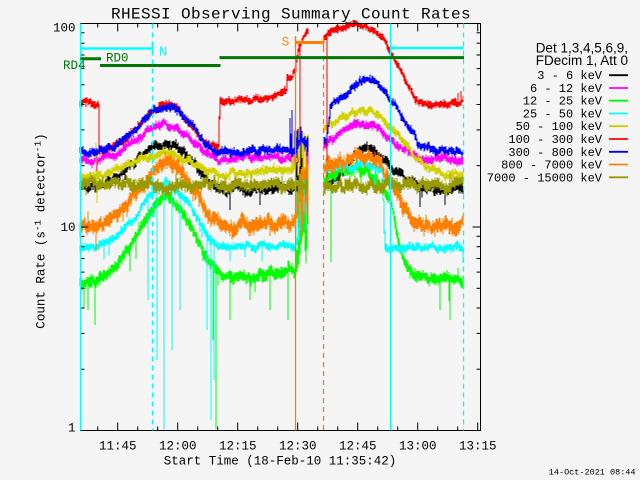  What do you see at coordinates (117, 59) in the screenshot?
I see `svg-text: RD0` at bounding box center [117, 59].